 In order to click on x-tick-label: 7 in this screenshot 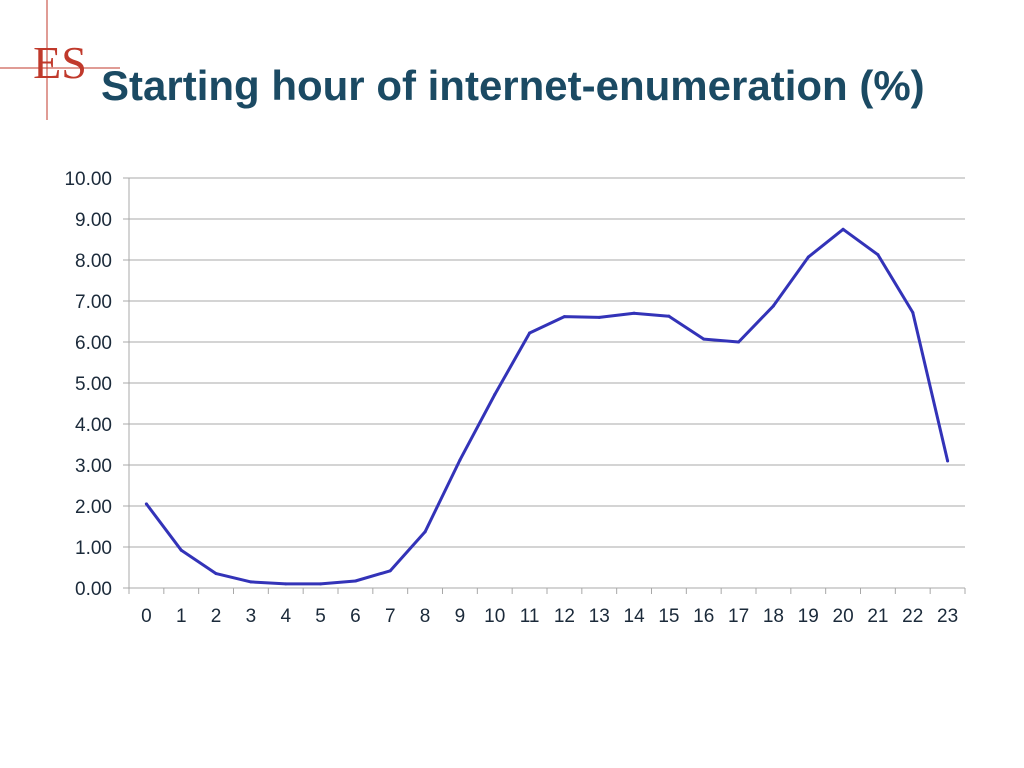, I will do `click(390, 616)`.